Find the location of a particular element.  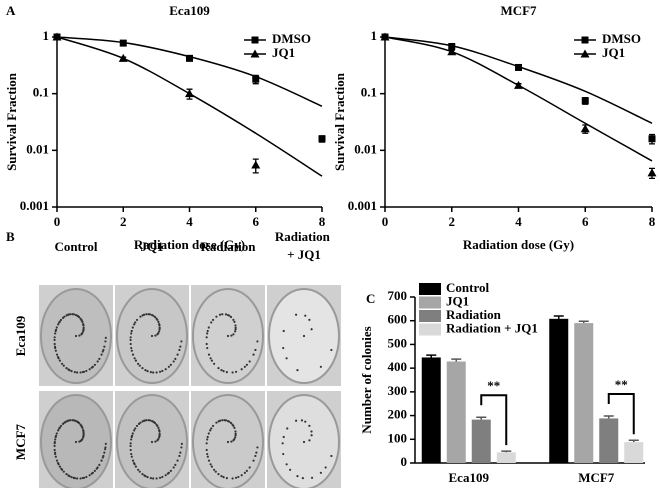

y-tick-label: 0 is located at coordinates (404, 461).